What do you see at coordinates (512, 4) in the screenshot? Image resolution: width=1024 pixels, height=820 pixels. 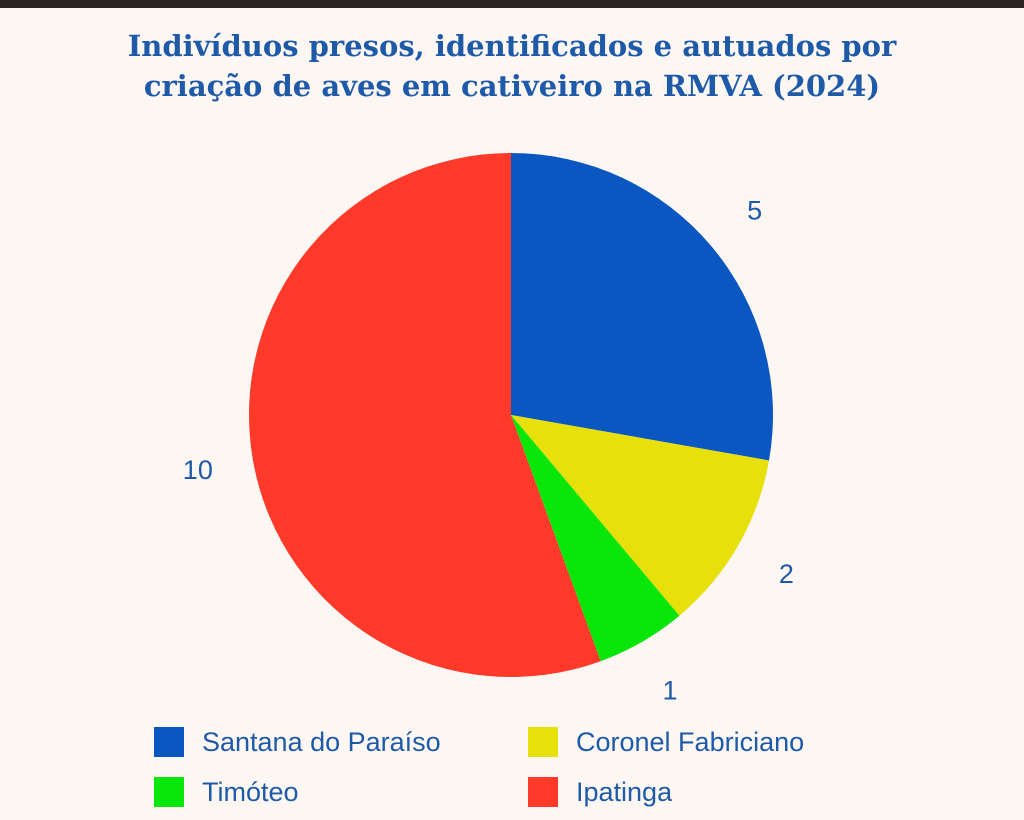 I see `top-border` at bounding box center [512, 4].